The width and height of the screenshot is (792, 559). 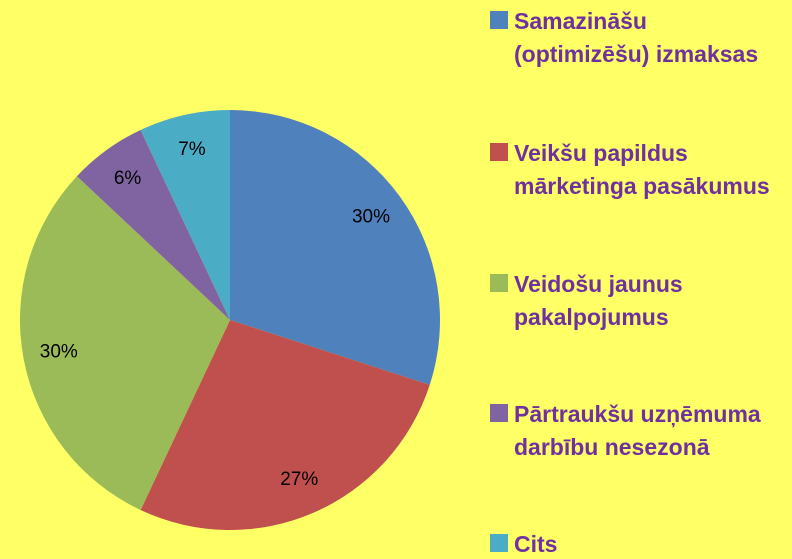 I want to click on legend-item: Veidošu jaunus pakalpojumus, so click(x=637, y=301).